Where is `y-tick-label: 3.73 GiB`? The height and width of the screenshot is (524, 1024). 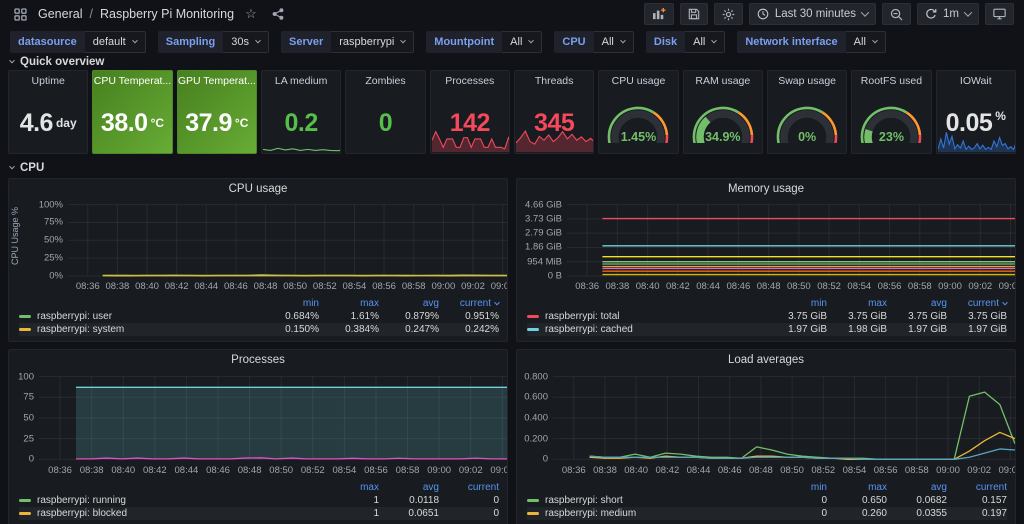 y-tick-label: 3.73 GiB is located at coordinates (543, 219).